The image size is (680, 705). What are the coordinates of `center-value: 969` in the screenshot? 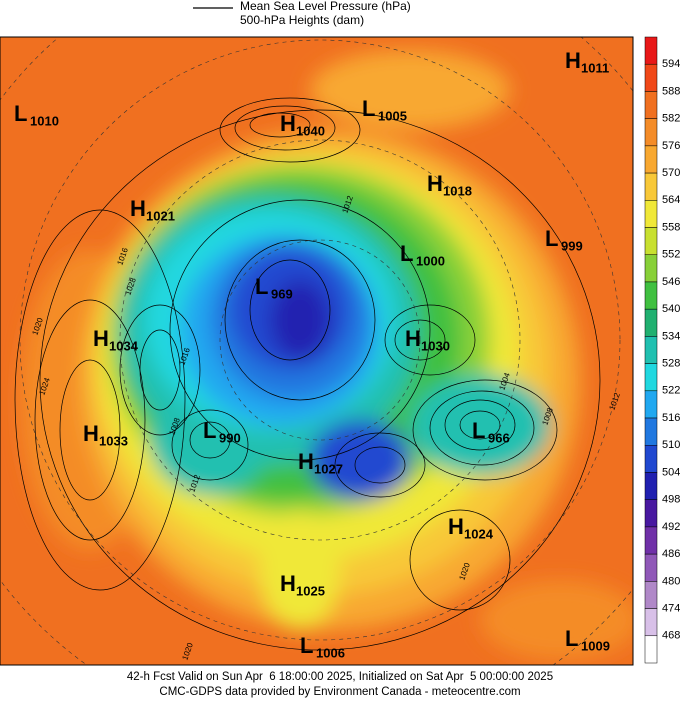 It's located at (282, 293).